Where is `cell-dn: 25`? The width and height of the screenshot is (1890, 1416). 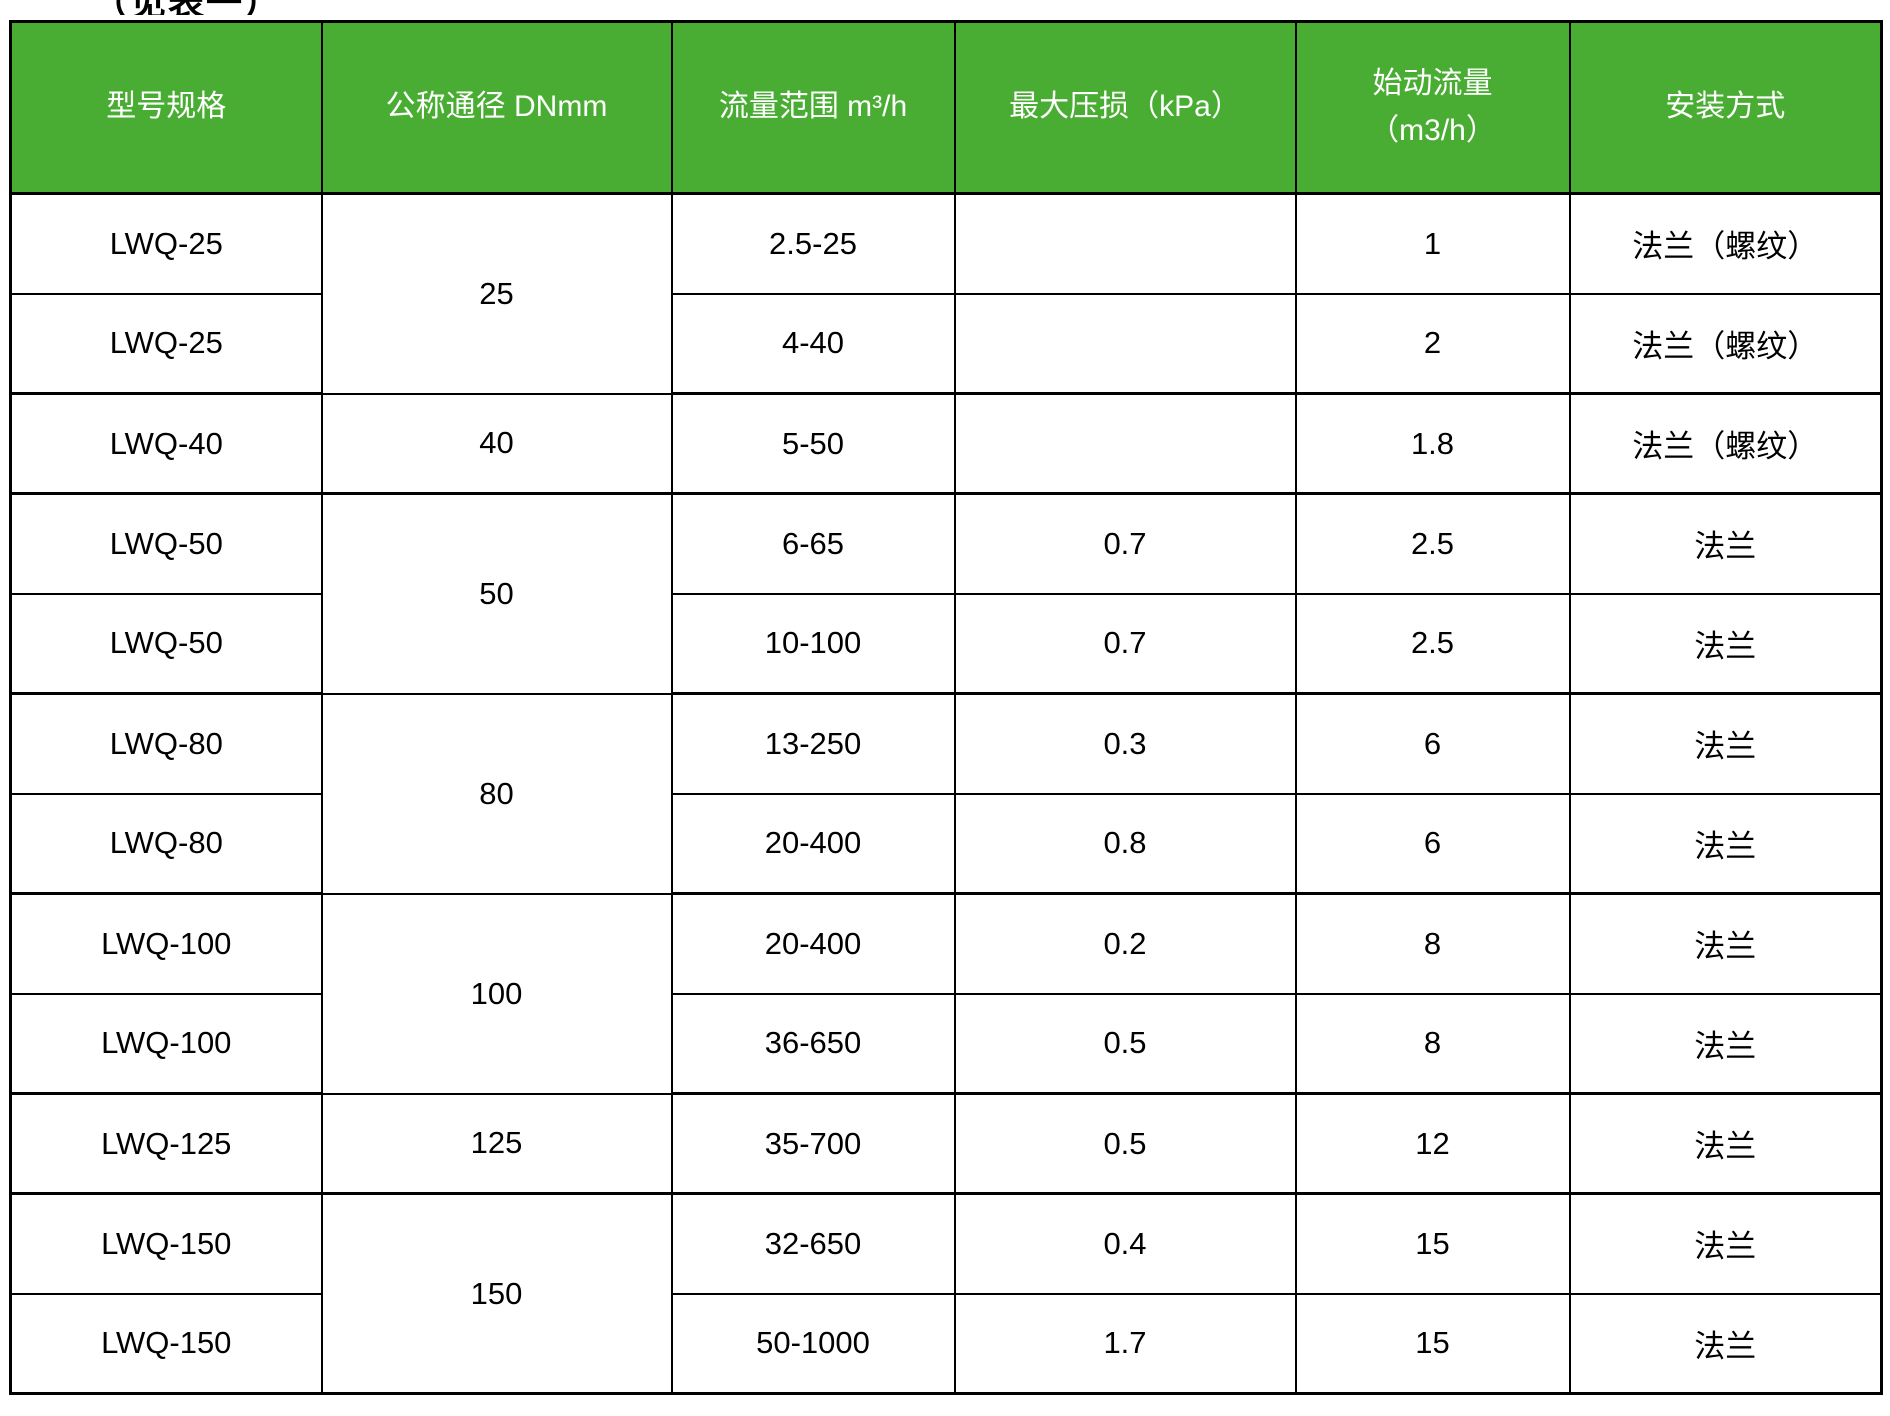
cell-dn: 25 is located at coordinates (496, 293).